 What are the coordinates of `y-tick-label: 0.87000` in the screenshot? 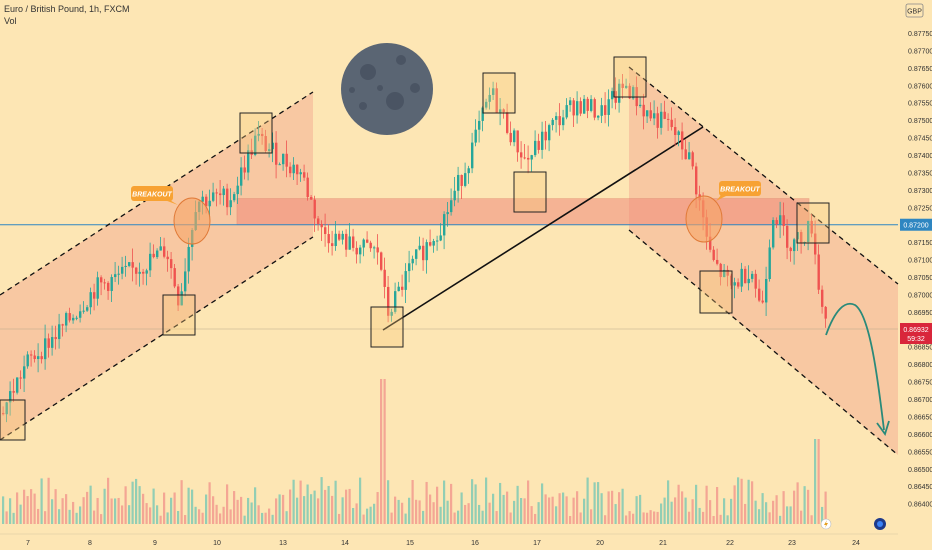 It's located at (920, 295).